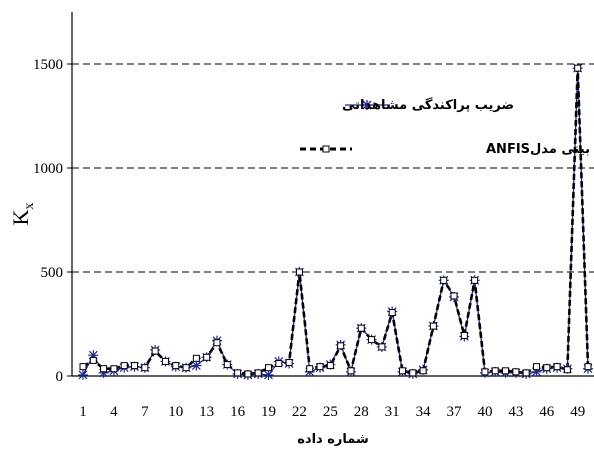 This screenshot has width=594, height=451. I want to click on x-tick-label-19: 19, so click(268, 412).